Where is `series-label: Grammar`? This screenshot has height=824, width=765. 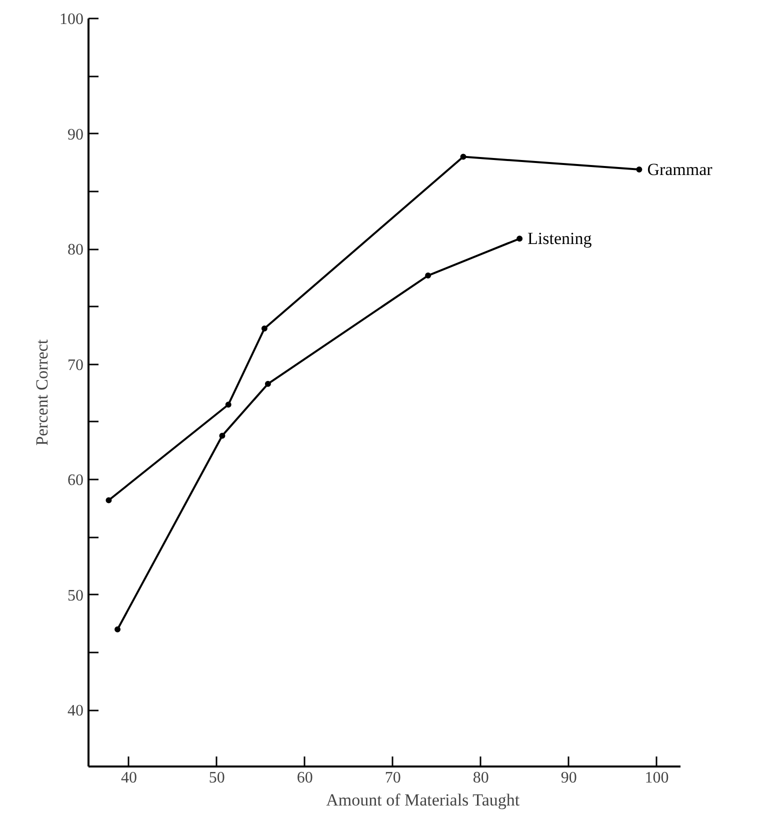
series-label: Grammar is located at coordinates (680, 169).